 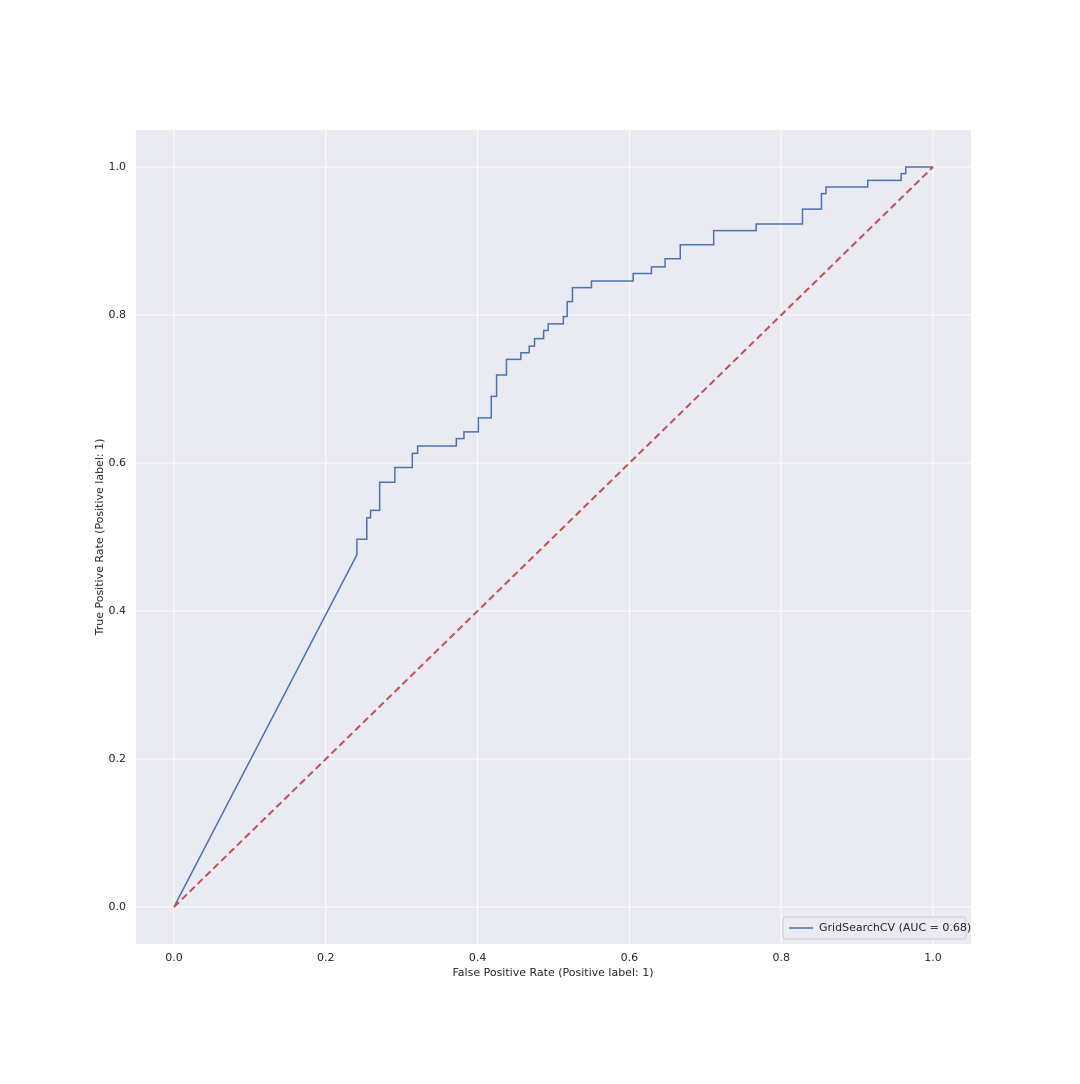 What do you see at coordinates (118, 906) in the screenshot?
I see `y-tick-label: 0.0` at bounding box center [118, 906].